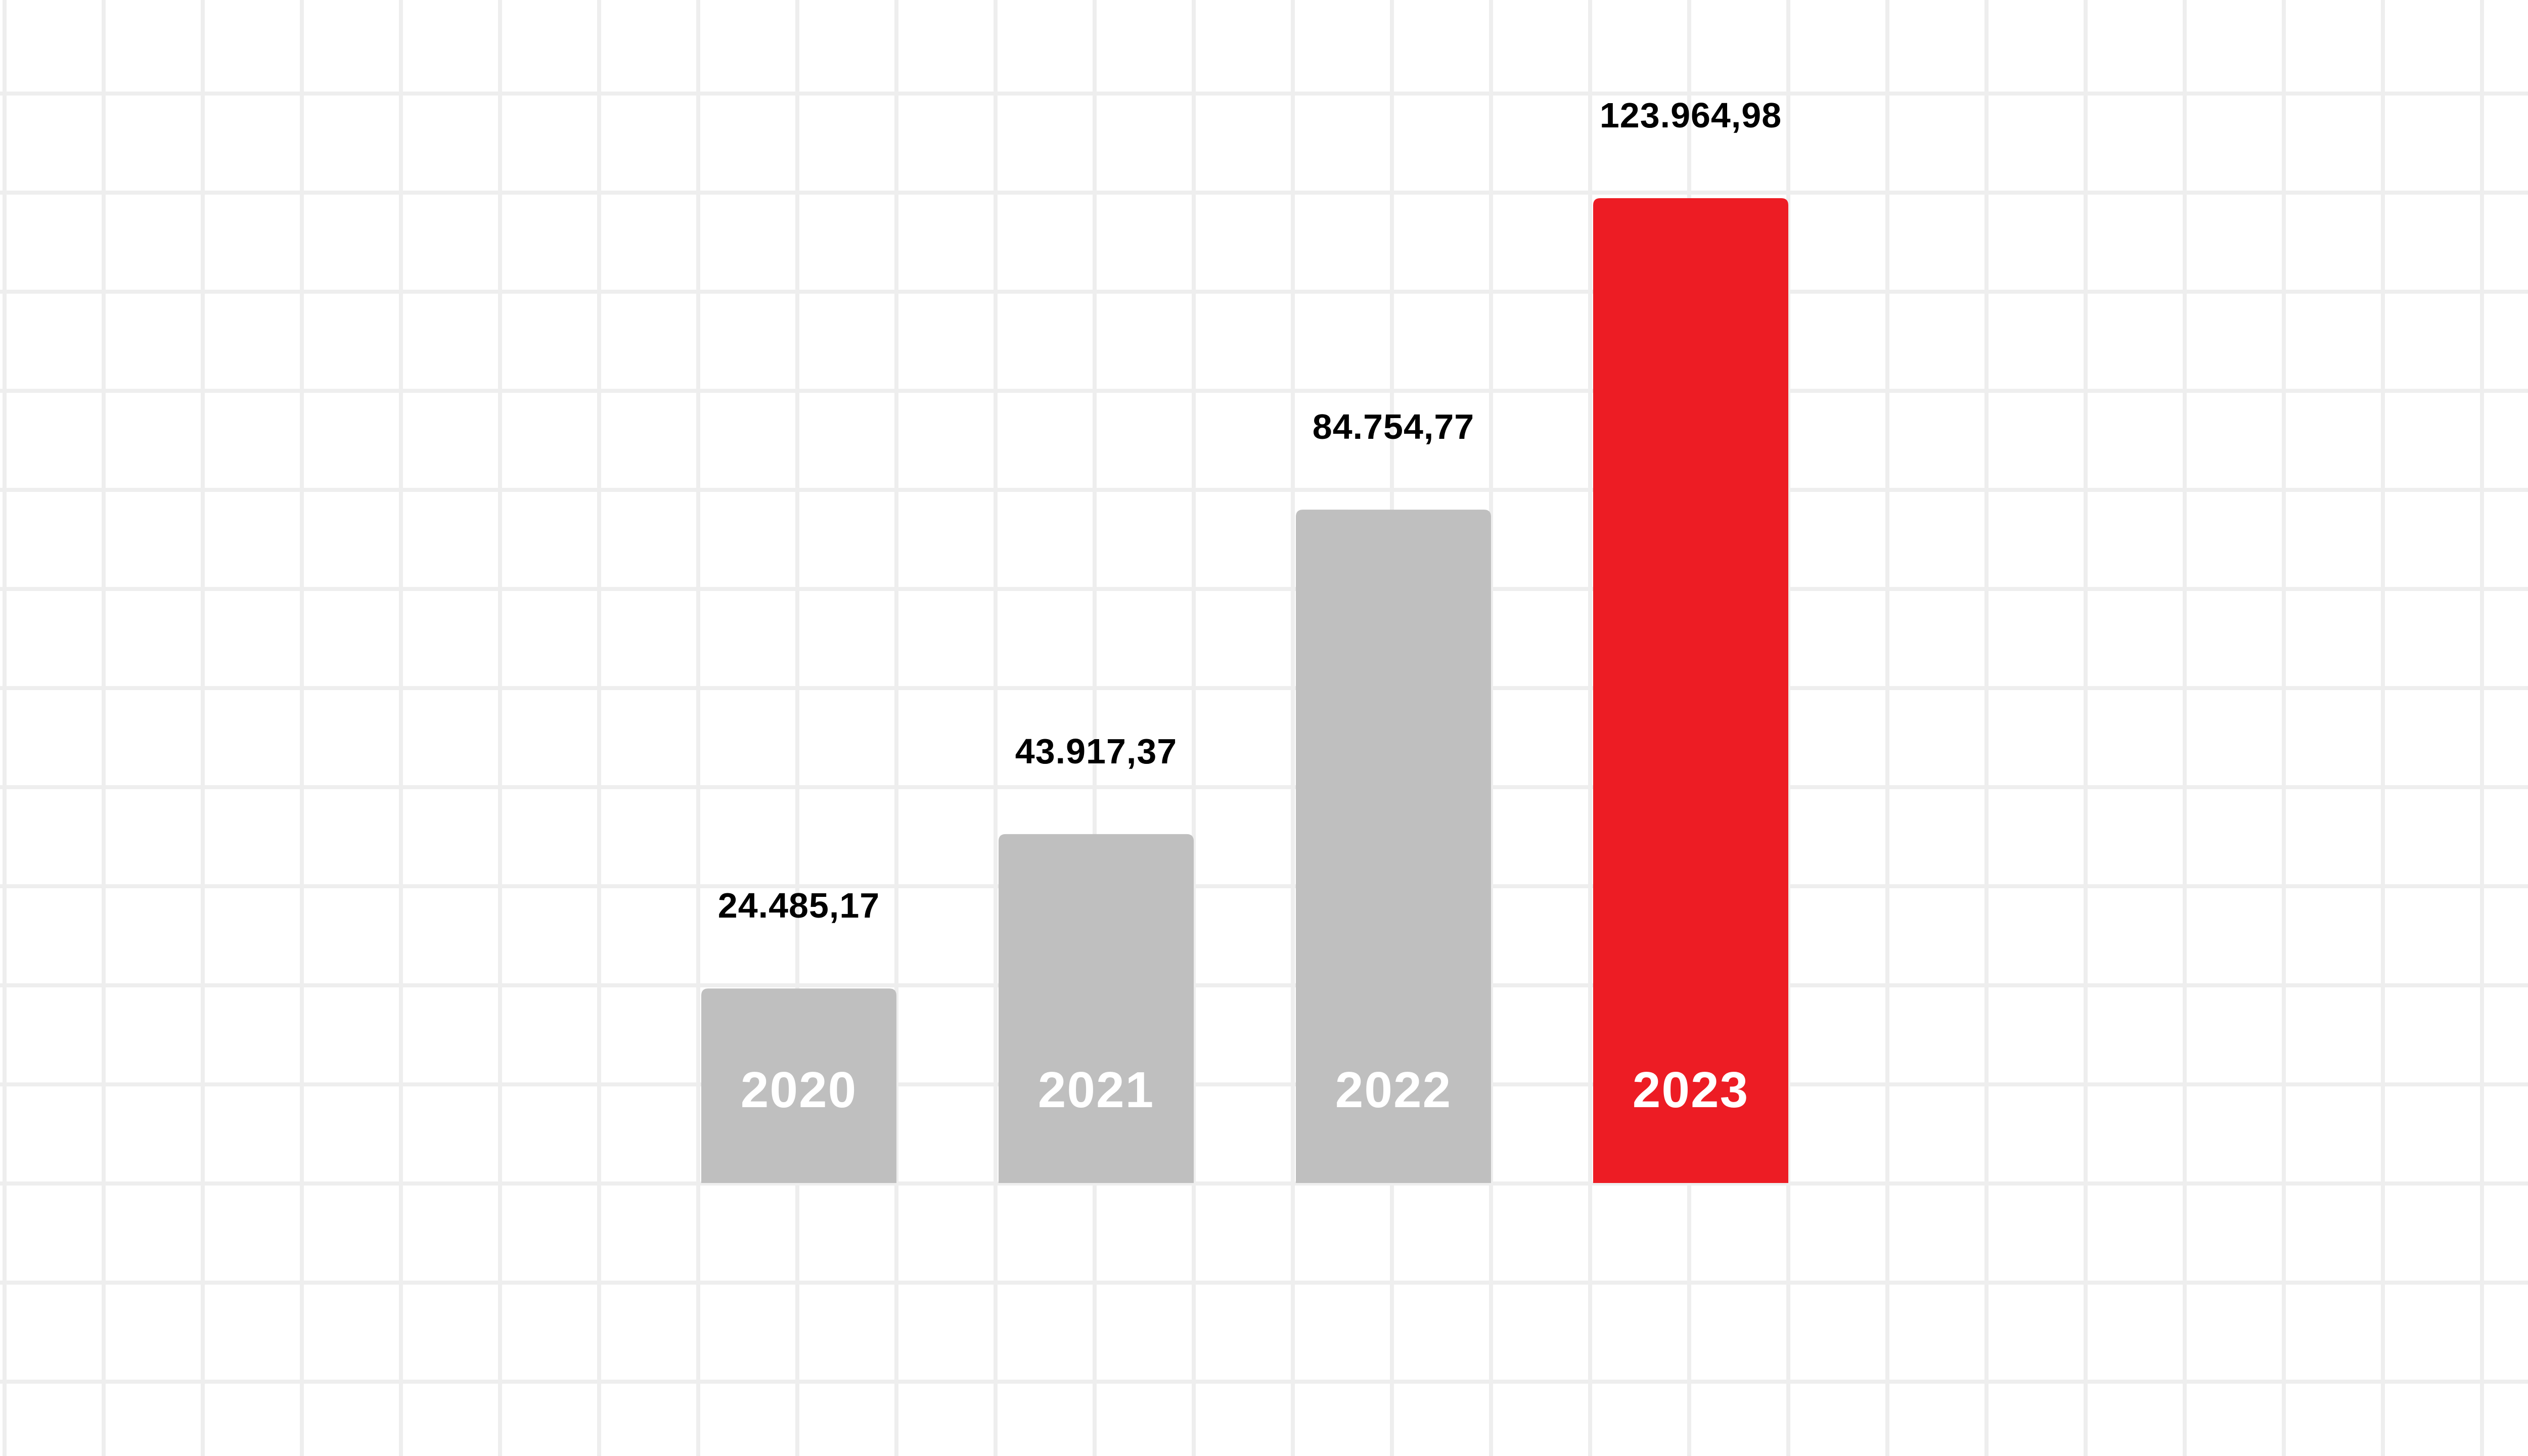  I want to click on category-label-2023: 2023, so click(1691, 1090).